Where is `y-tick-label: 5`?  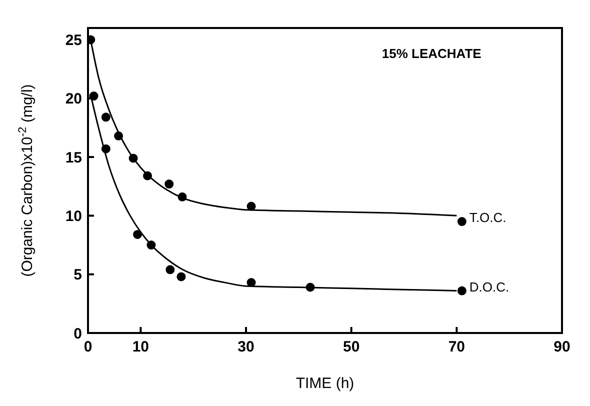 y-tick-label: 5 is located at coordinates (78, 275).